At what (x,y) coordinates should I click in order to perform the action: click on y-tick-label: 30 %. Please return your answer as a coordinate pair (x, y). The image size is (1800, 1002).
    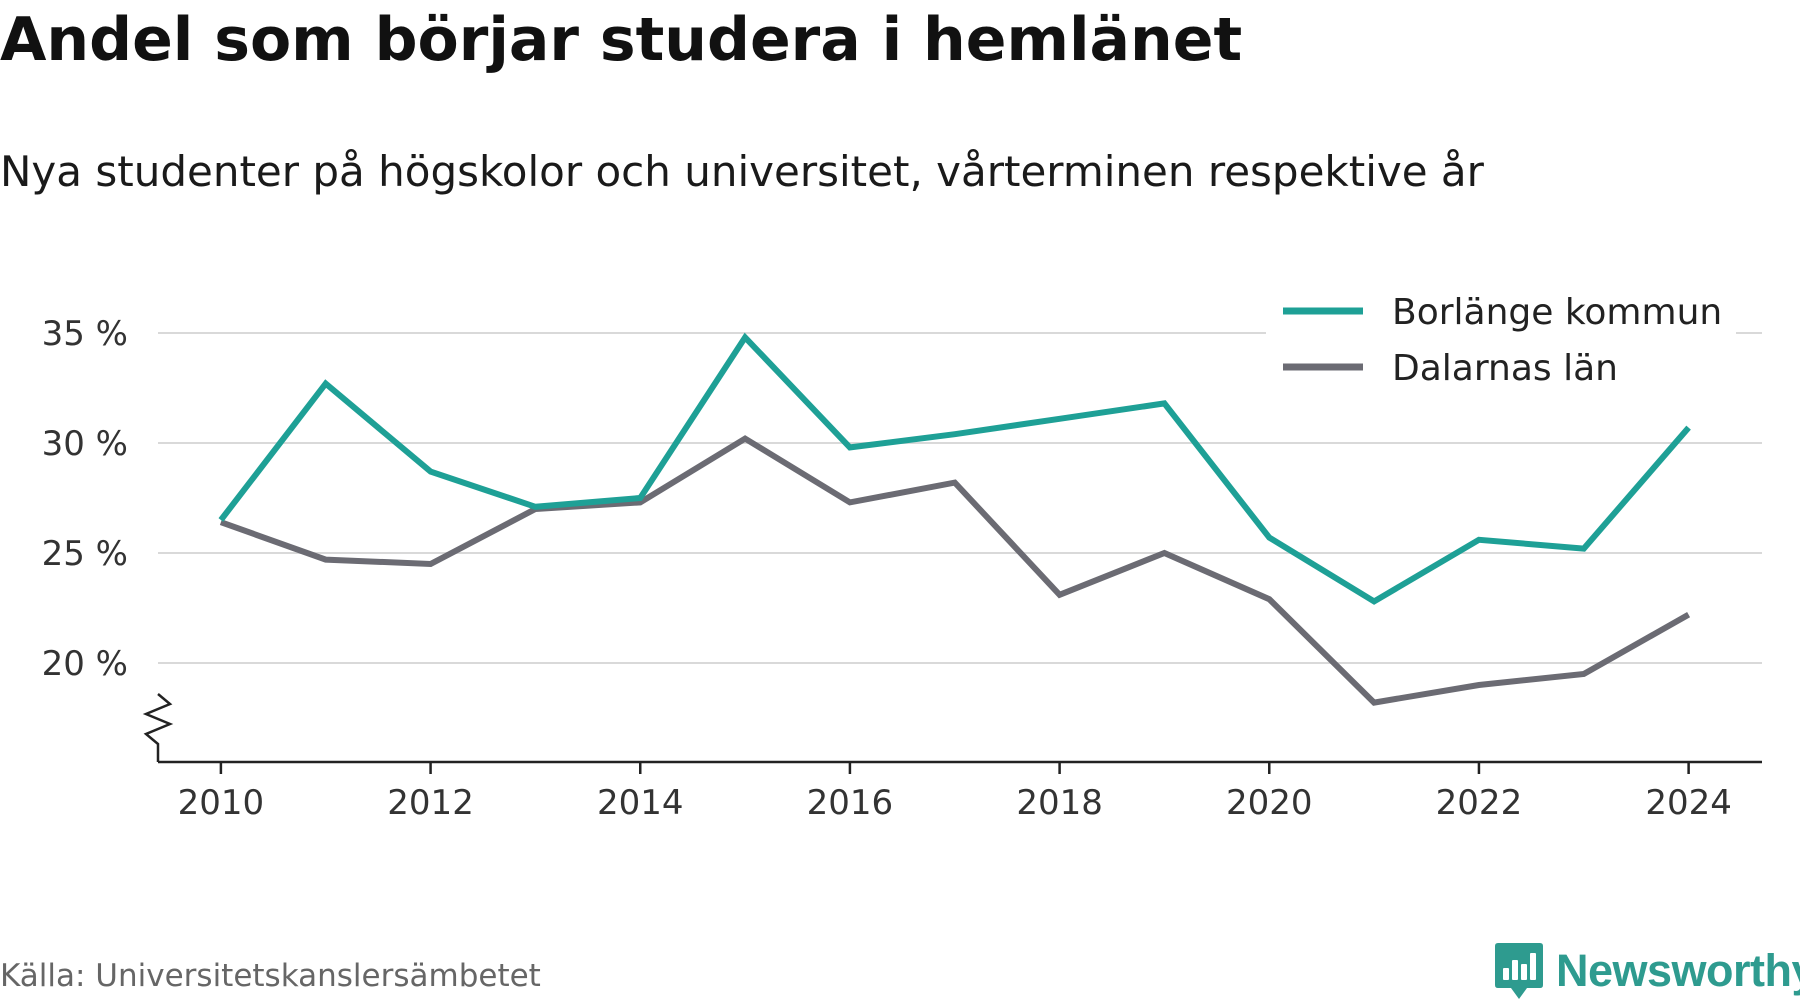
    Looking at the image, I should click on (85, 444).